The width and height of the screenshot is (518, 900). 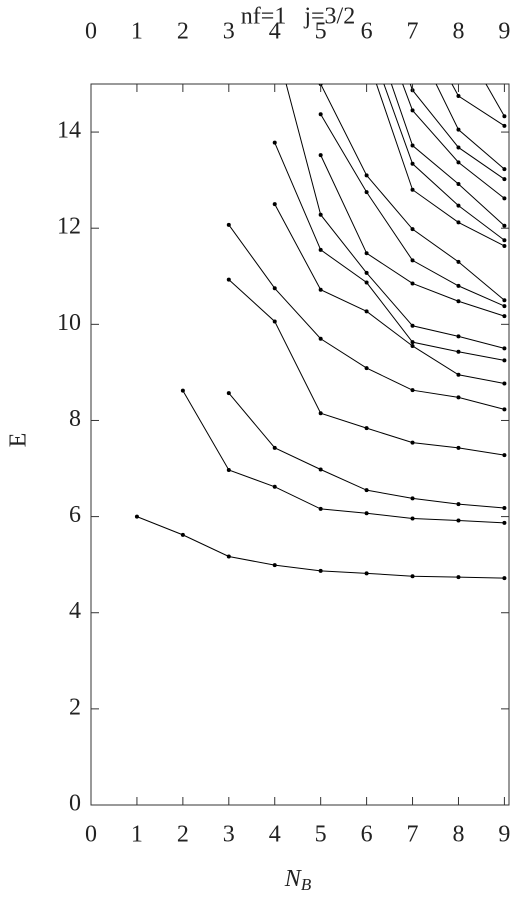 What do you see at coordinates (275, 835) in the screenshot?
I see `x-tick-label: 4` at bounding box center [275, 835].